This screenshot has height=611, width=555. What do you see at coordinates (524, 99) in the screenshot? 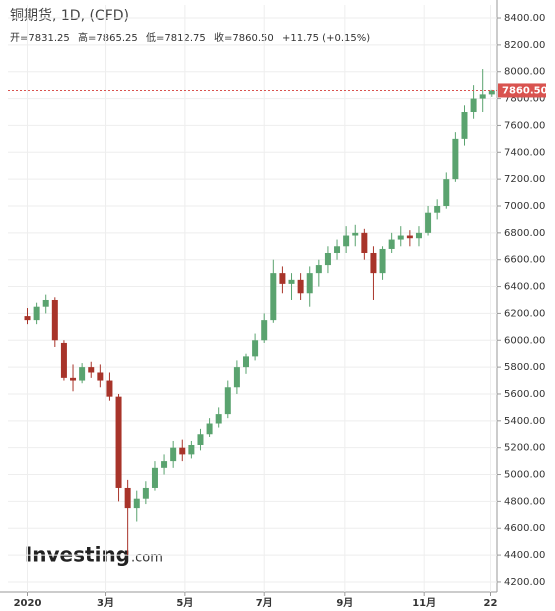
I see `y-tick-label: 7800.00` at bounding box center [524, 99].